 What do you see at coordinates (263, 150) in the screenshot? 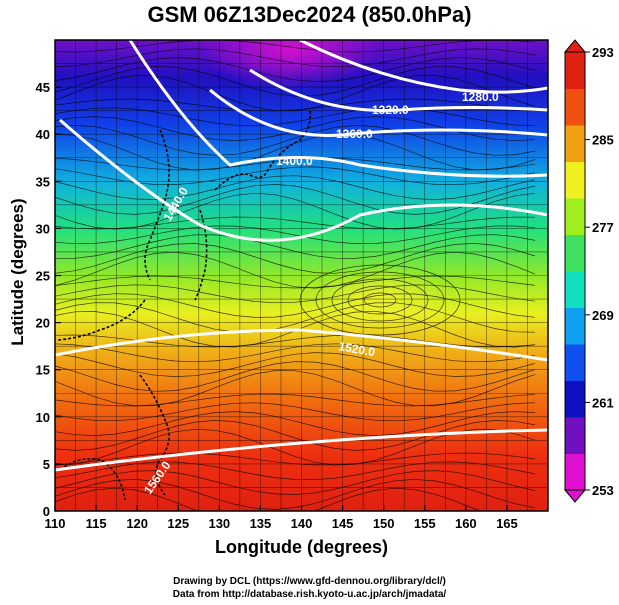
I see `coast-japan` at bounding box center [263, 150].